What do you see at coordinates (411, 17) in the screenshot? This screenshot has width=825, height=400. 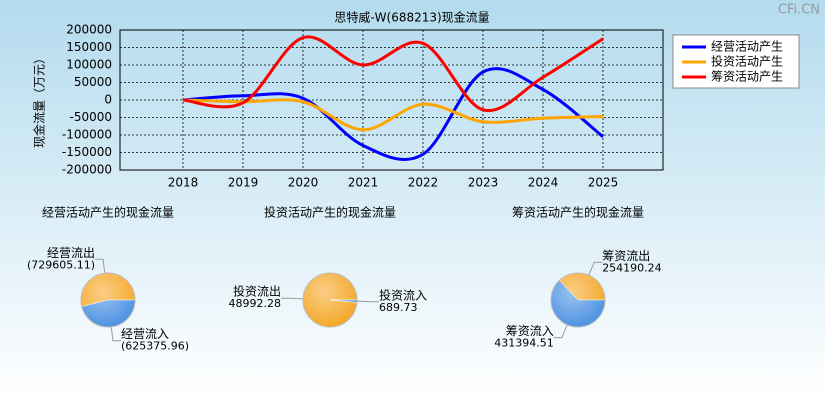 I see `chart-title: 思特威-W(688213)现金流量` at bounding box center [411, 17].